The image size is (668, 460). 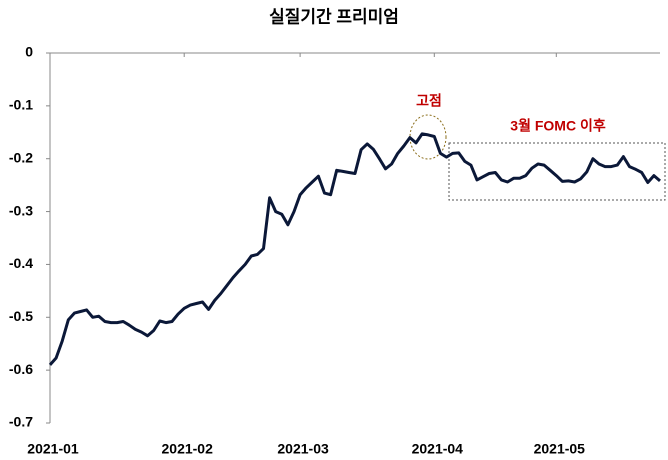 What do you see at coordinates (303, 449) in the screenshot?
I see `x-tick-label: 2021-03` at bounding box center [303, 449].